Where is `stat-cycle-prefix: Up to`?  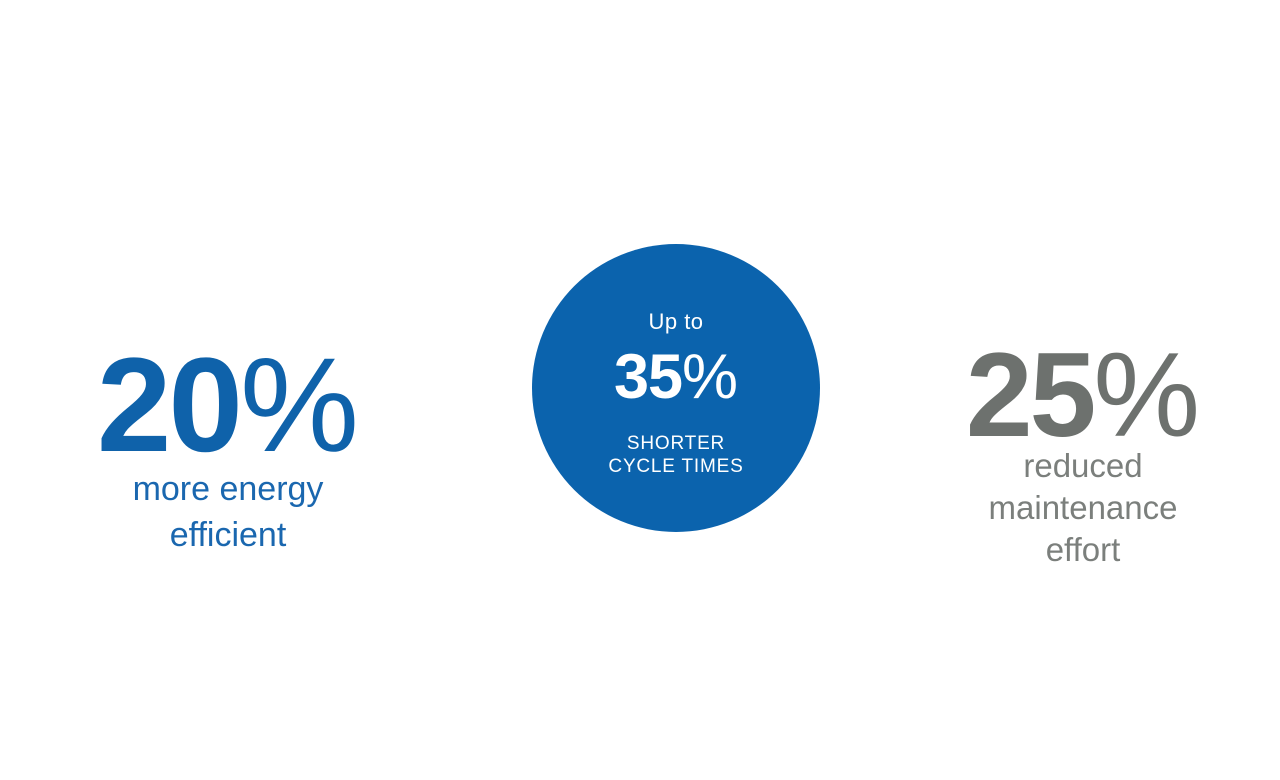
stat-cycle-prefix: Up to is located at coordinates (676, 321).